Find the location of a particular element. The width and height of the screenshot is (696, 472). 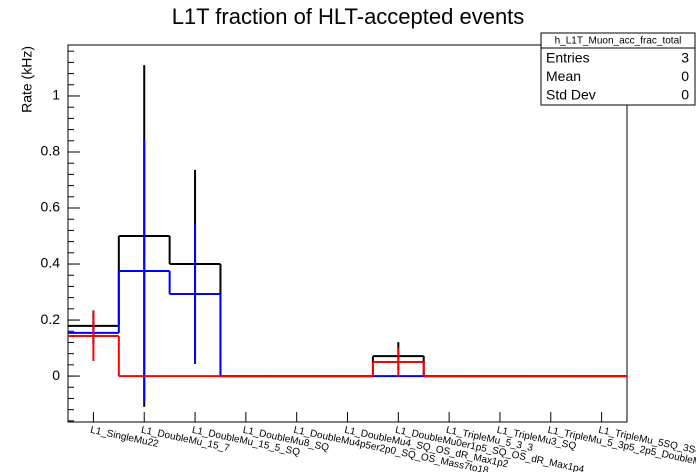

y-tick-label: 0.6 is located at coordinates (51, 207).